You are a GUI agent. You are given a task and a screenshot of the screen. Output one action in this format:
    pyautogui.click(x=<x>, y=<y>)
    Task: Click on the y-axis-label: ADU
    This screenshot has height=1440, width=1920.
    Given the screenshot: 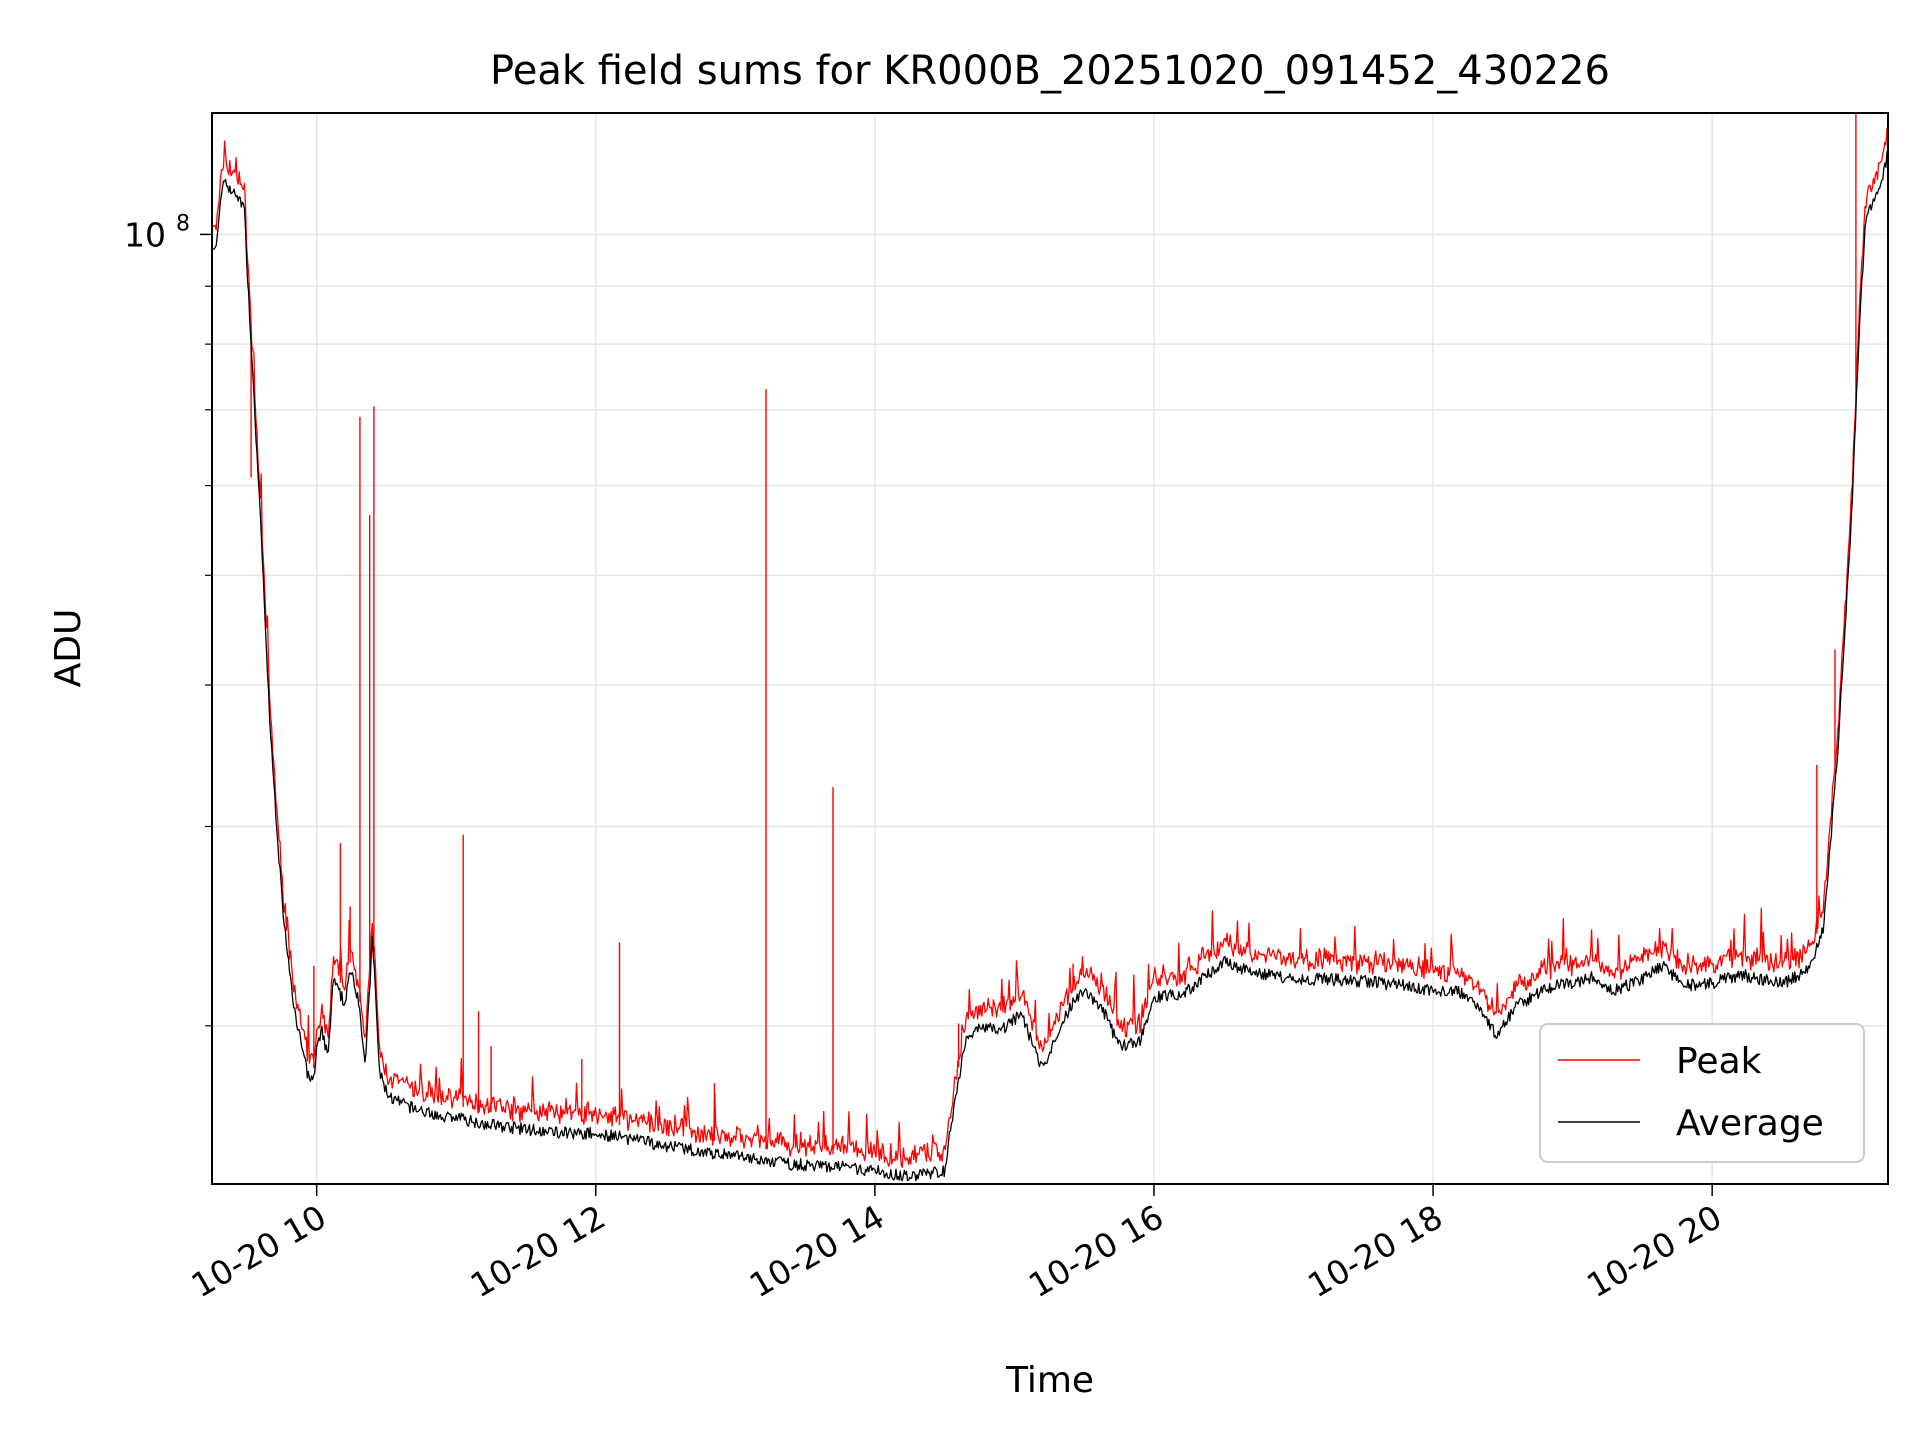 What is the action you would take?
    pyautogui.click(x=68, y=648)
    